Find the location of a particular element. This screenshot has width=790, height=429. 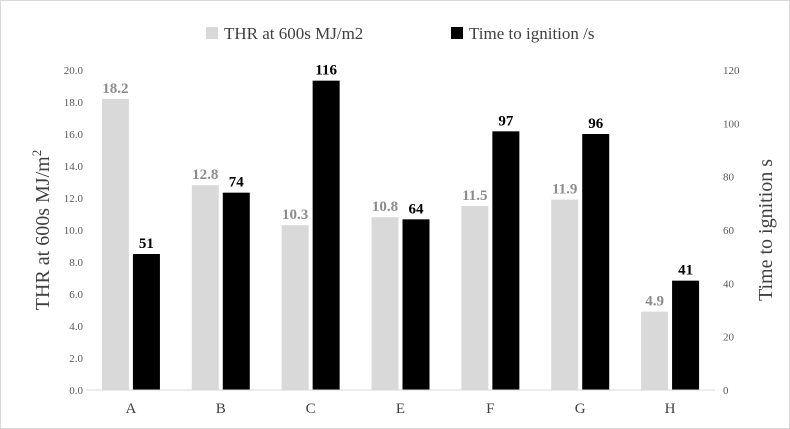

legend-swatch-thr is located at coordinates (212, 33).